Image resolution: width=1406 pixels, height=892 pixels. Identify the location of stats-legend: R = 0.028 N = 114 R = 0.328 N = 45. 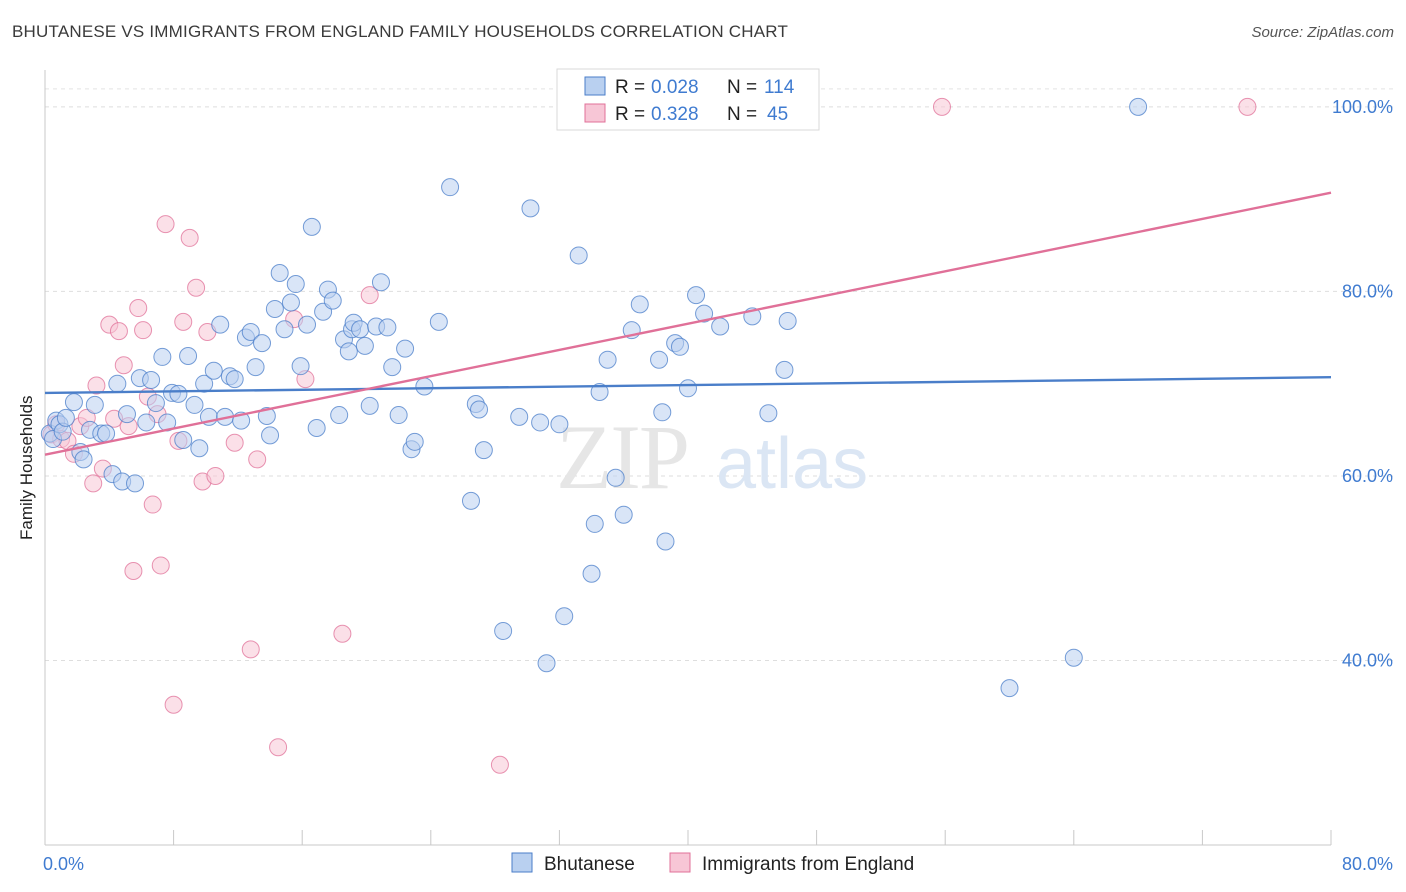
(688, 99).